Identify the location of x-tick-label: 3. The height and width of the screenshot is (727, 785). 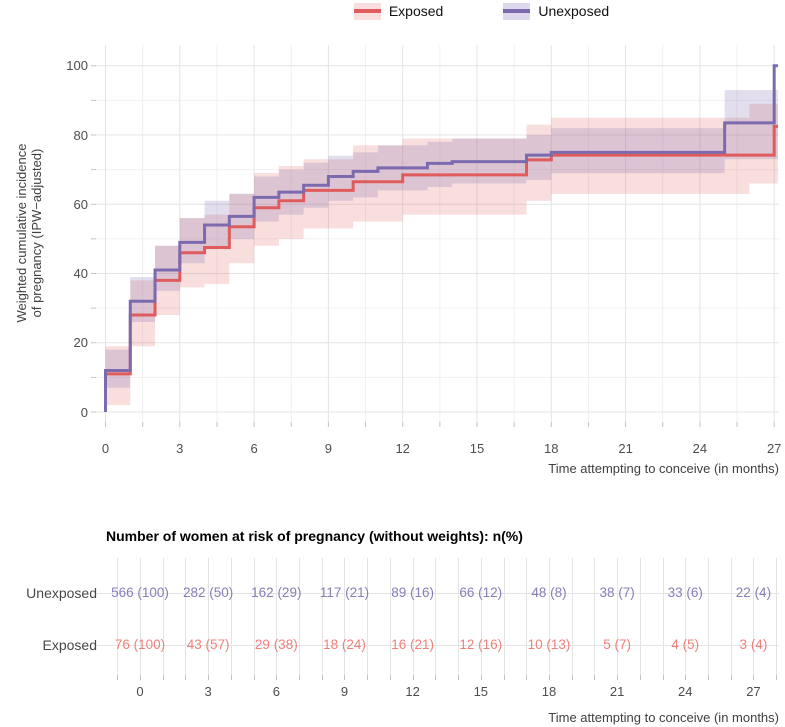
(180, 448).